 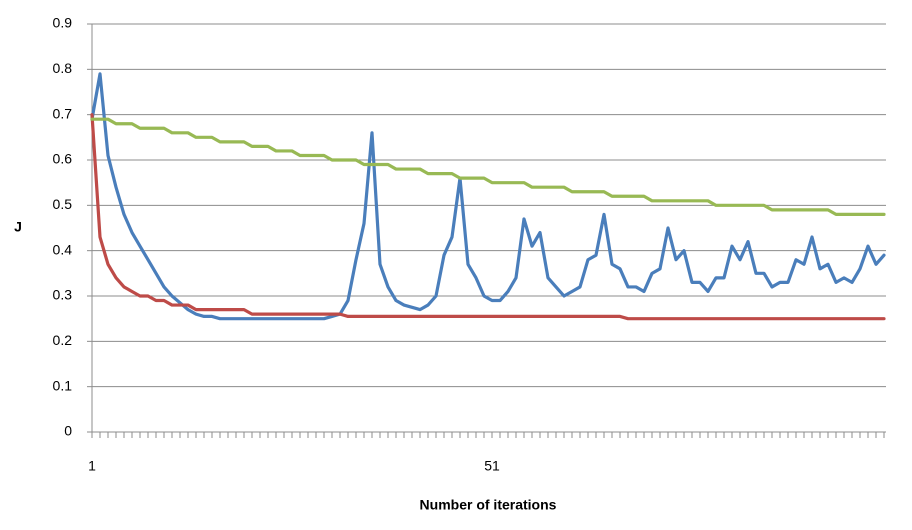 What do you see at coordinates (492, 466) in the screenshot?
I see `x-tick-label: 51` at bounding box center [492, 466].